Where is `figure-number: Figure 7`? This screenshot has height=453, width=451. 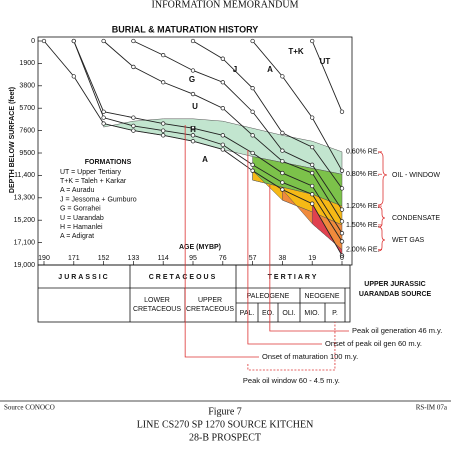
figure-number: Figure 7 is located at coordinates (225, 411).